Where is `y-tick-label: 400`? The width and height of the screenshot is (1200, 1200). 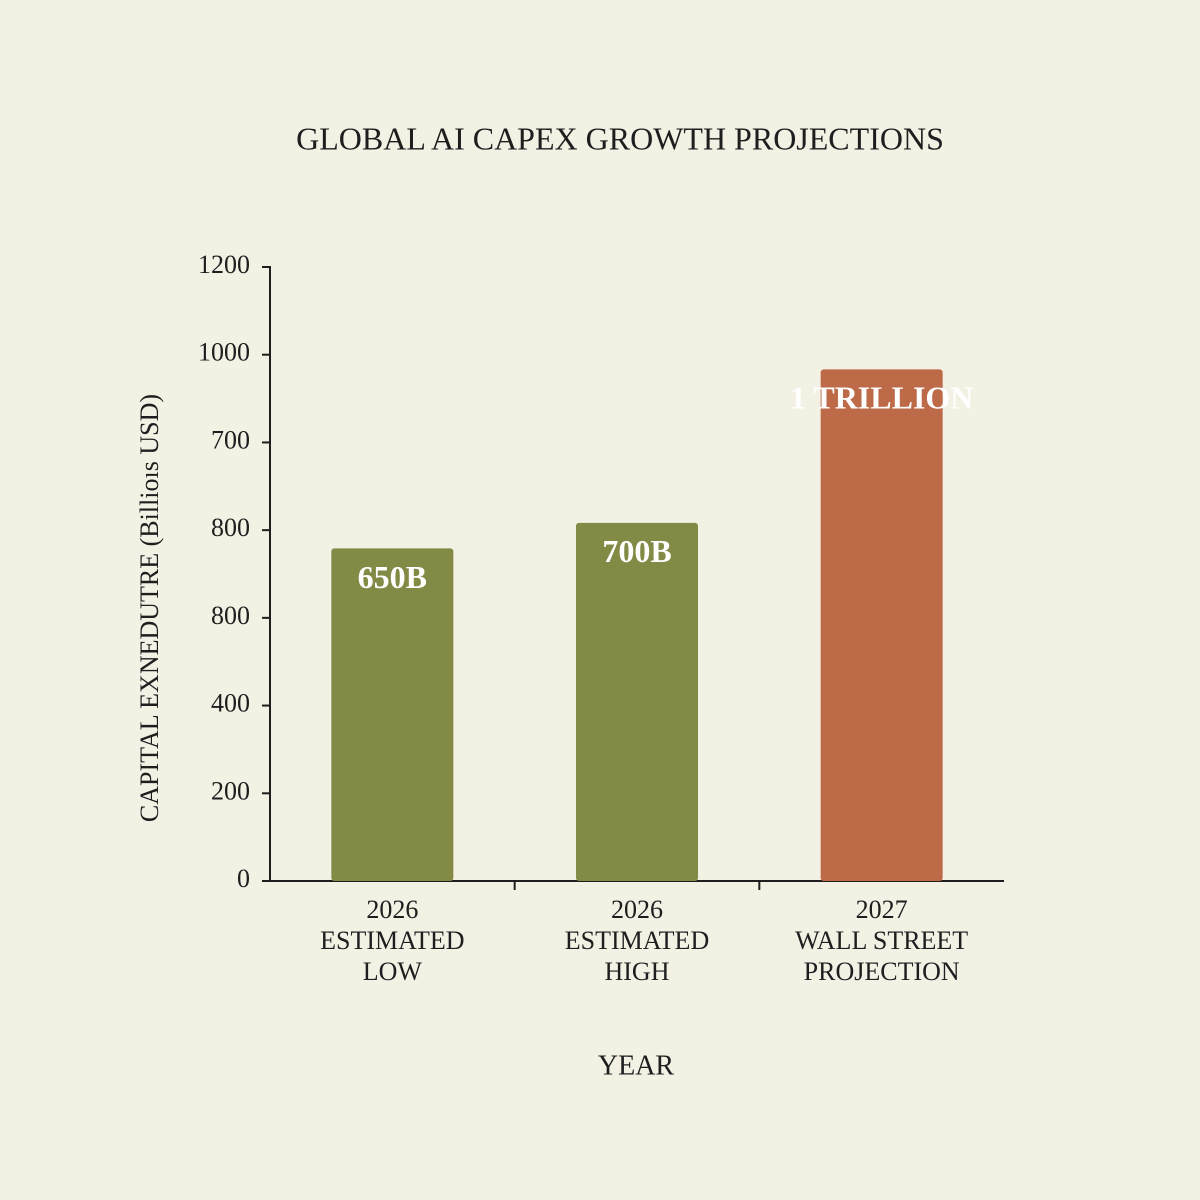
y-tick-label: 400 is located at coordinates (230, 703).